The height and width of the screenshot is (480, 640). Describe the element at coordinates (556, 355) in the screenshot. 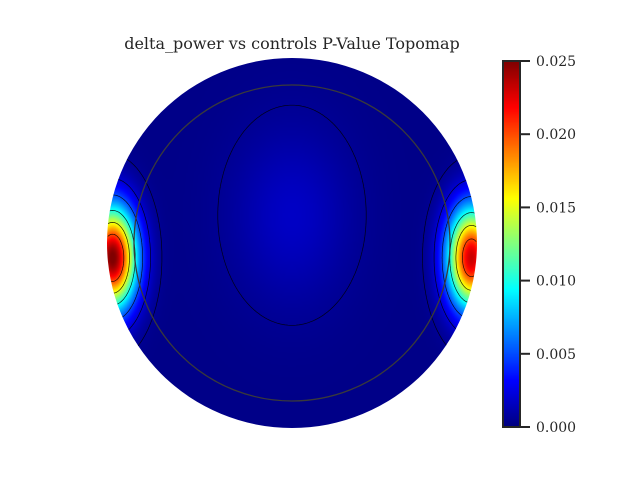

I see `colorbar-tick-label: 0.005` at that location.